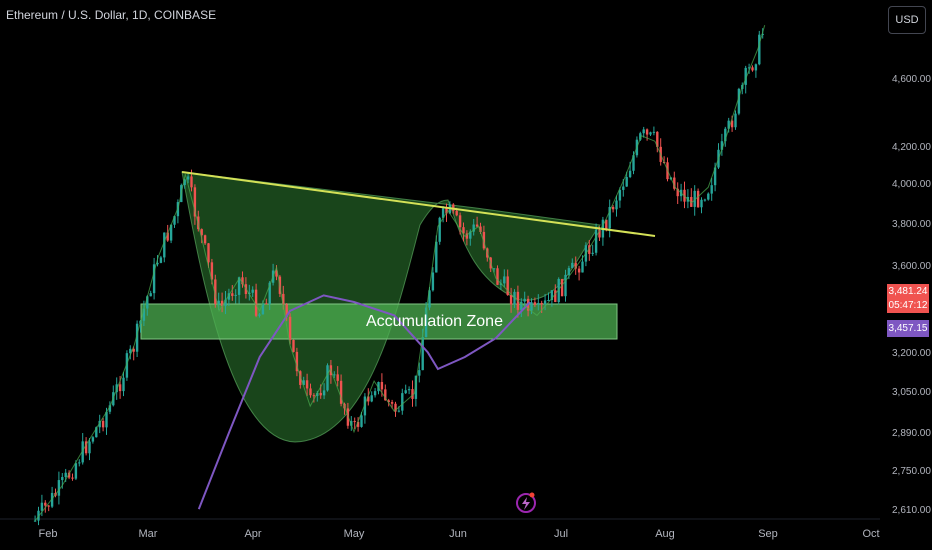 This screenshot has height=550, width=932. Describe the element at coordinates (907, 20) in the screenshot. I see `currency-button: USD` at that location.